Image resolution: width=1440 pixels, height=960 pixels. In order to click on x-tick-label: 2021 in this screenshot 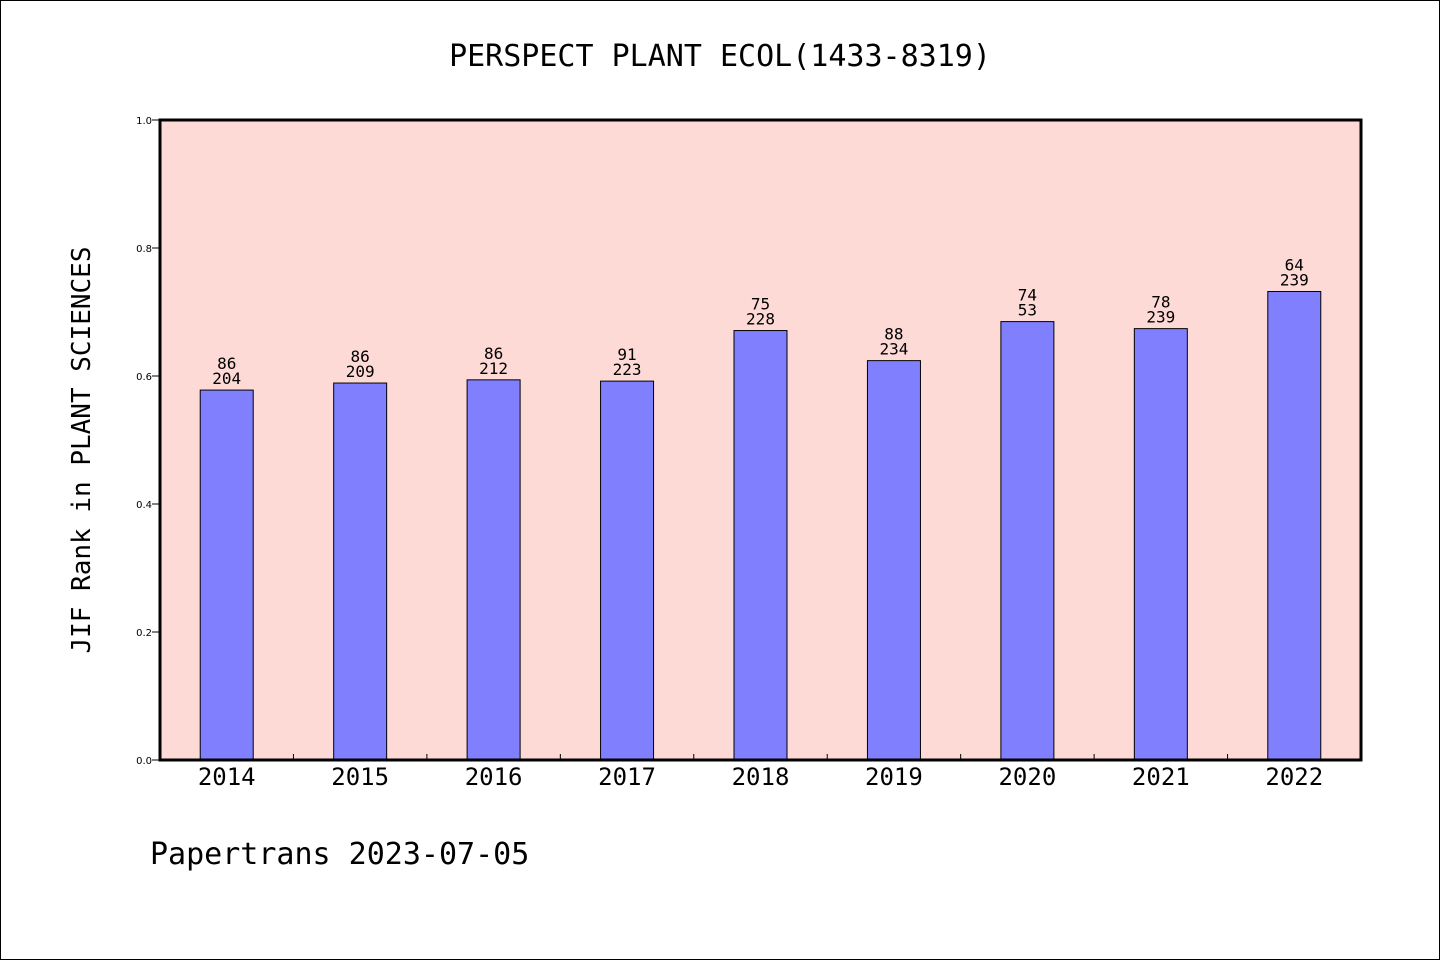, I will do `click(1161, 777)`.